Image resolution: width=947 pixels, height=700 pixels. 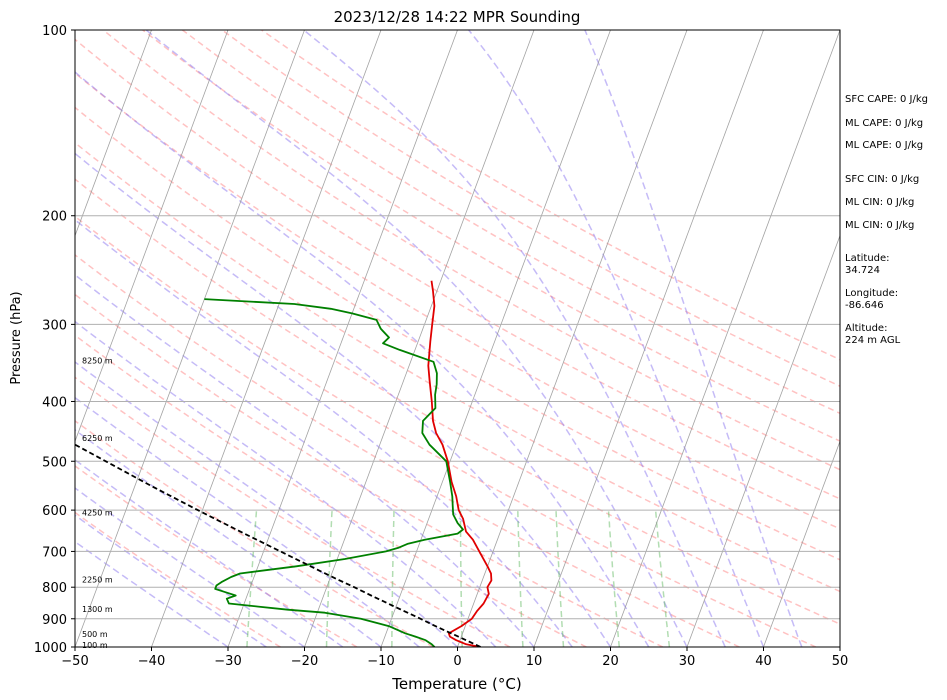 What do you see at coordinates (97, 438) in the screenshot?
I see `height-label: 6250 m` at bounding box center [97, 438].